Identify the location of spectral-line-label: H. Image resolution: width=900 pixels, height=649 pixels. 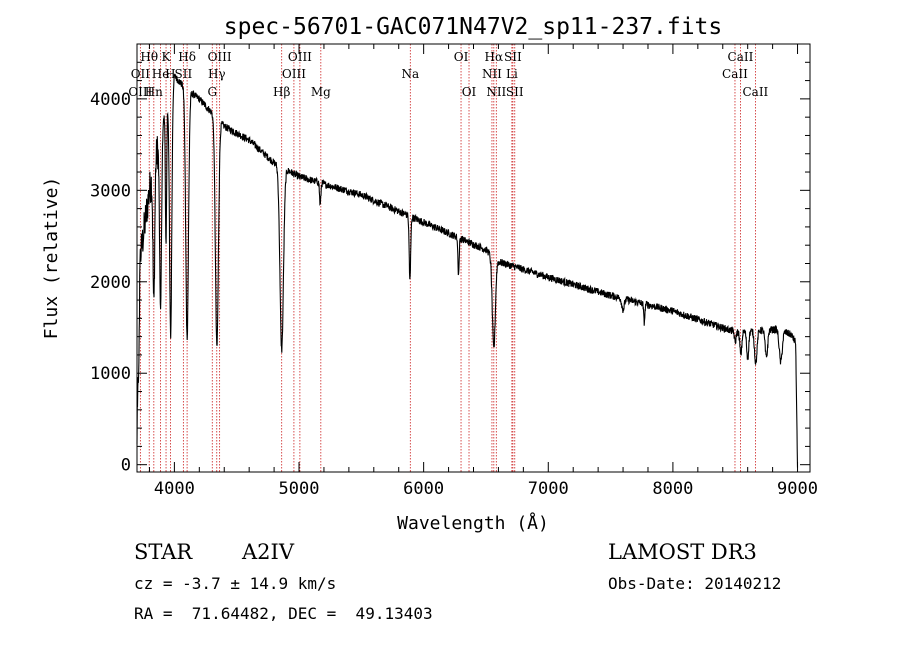
(170, 74).